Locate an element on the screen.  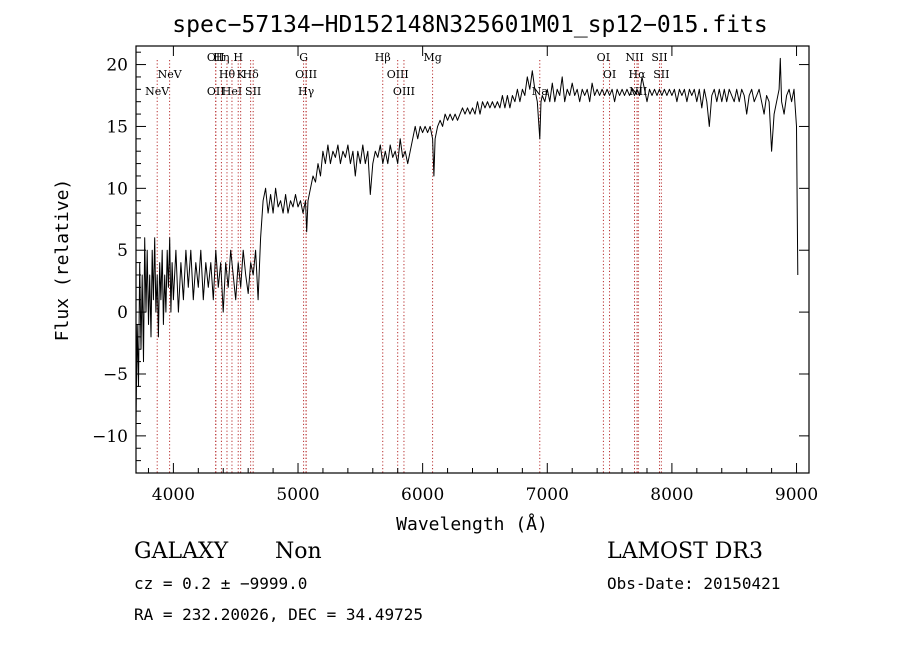
line-label-13: Hγ is located at coordinates (306, 91).